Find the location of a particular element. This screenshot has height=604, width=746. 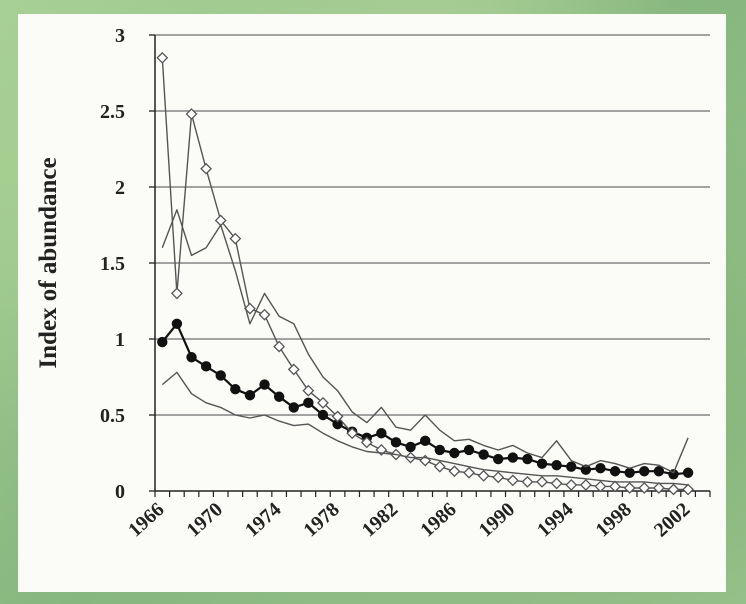

x-tick-labels: 1966 1970 1974 1978 1982 1986 1990 1994 1998 2002 is located at coordinates (409, 519).